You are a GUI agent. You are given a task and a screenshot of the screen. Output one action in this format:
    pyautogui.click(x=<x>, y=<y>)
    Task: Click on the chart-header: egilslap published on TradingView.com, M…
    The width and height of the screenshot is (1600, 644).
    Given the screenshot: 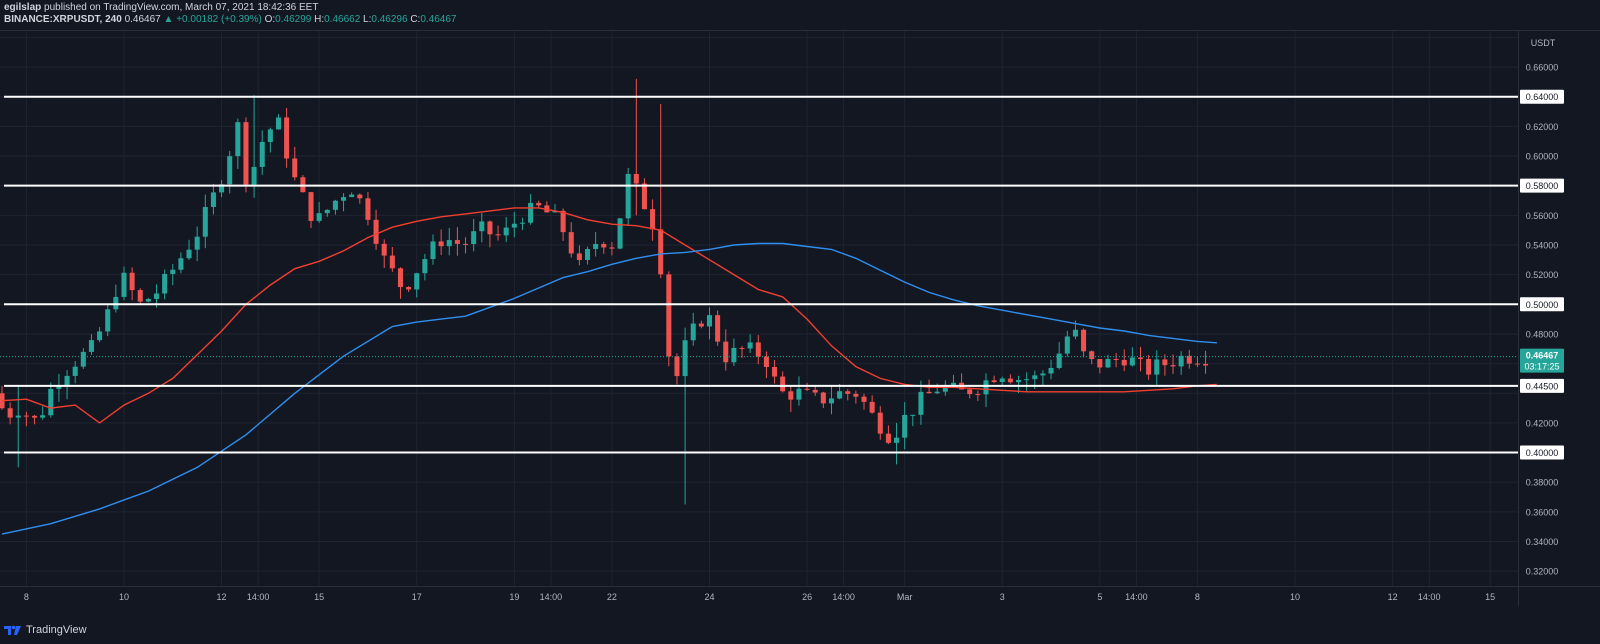 What is the action you would take?
    pyautogui.click(x=230, y=14)
    